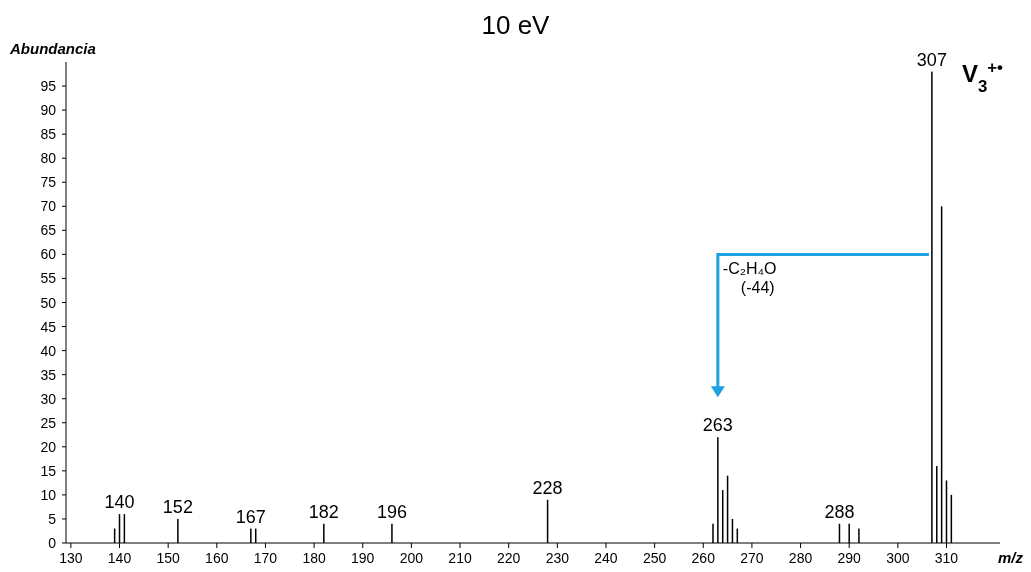 This screenshot has height=572, width=1031. Describe the element at coordinates (48, 398) in the screenshot. I see `y-tick-label: 30` at that location.